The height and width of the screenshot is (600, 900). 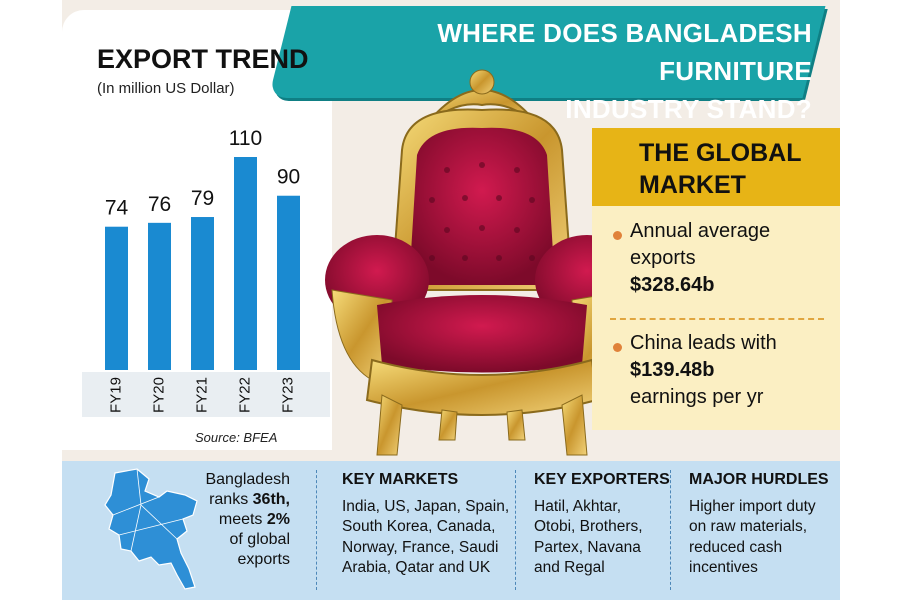 I want to click on title-line-2: INDUSTRY STAND?, so click(x=688, y=109).